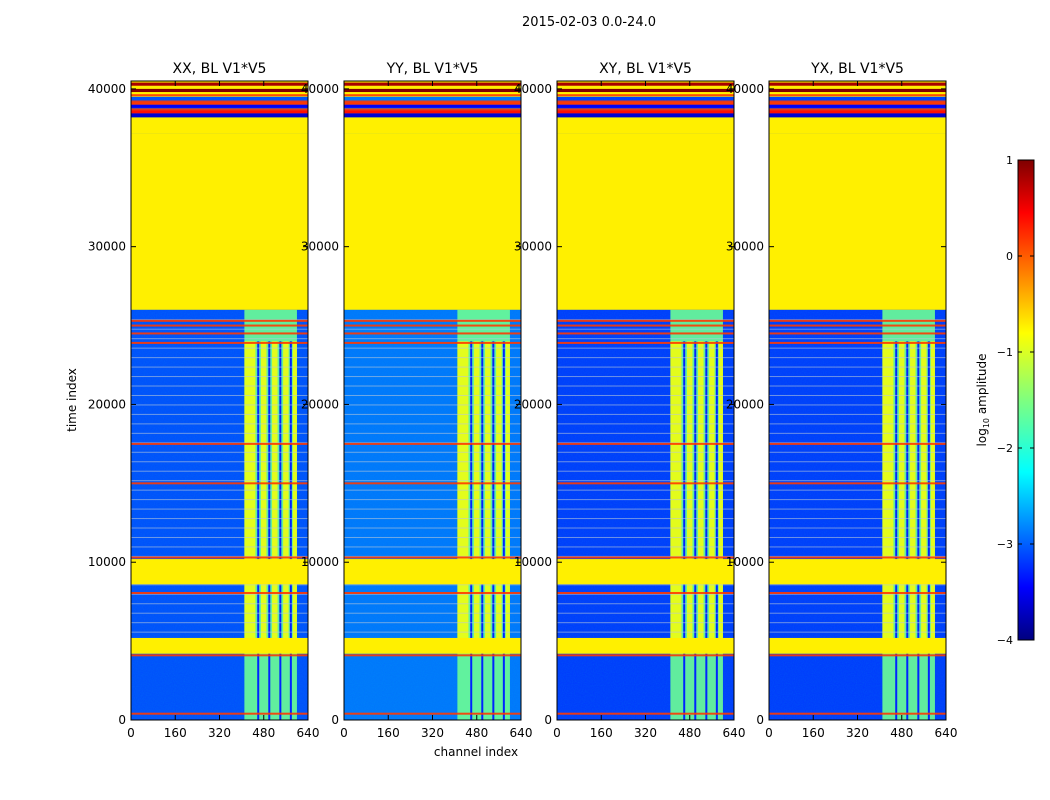 This screenshot has height=800, width=1050. What do you see at coordinates (432, 733) in the screenshot?
I see `x-tick-label: 320` at bounding box center [432, 733].